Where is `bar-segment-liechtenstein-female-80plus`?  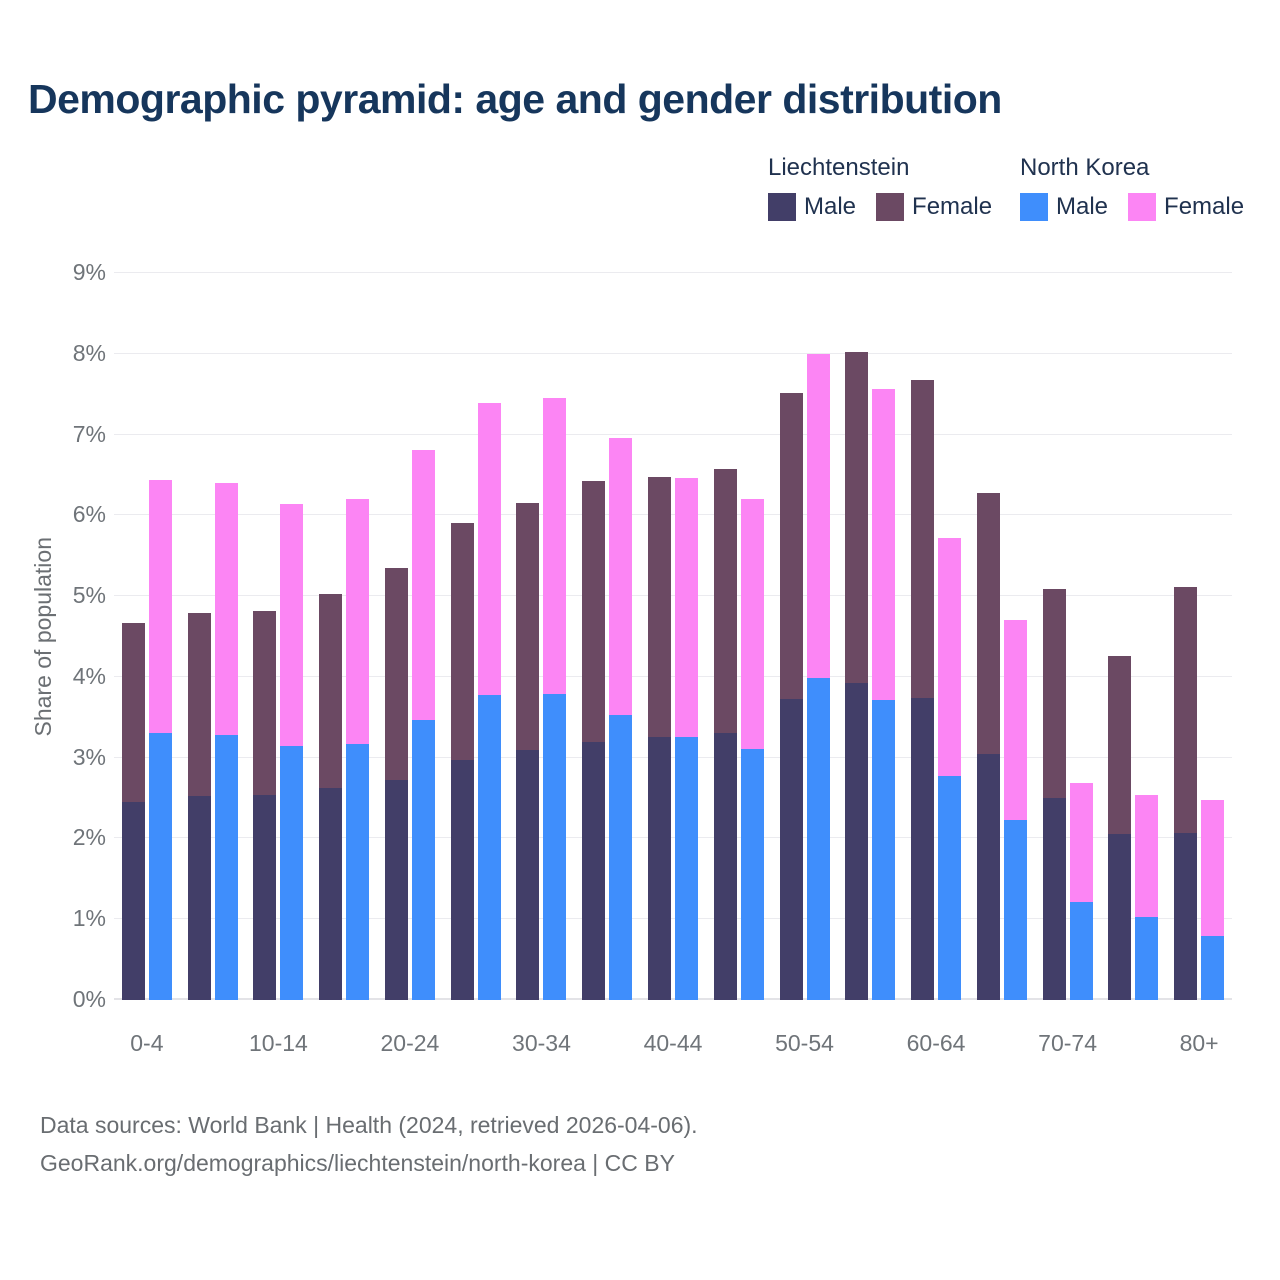 bar-segment-liechtenstein-female-80plus is located at coordinates (1186, 710).